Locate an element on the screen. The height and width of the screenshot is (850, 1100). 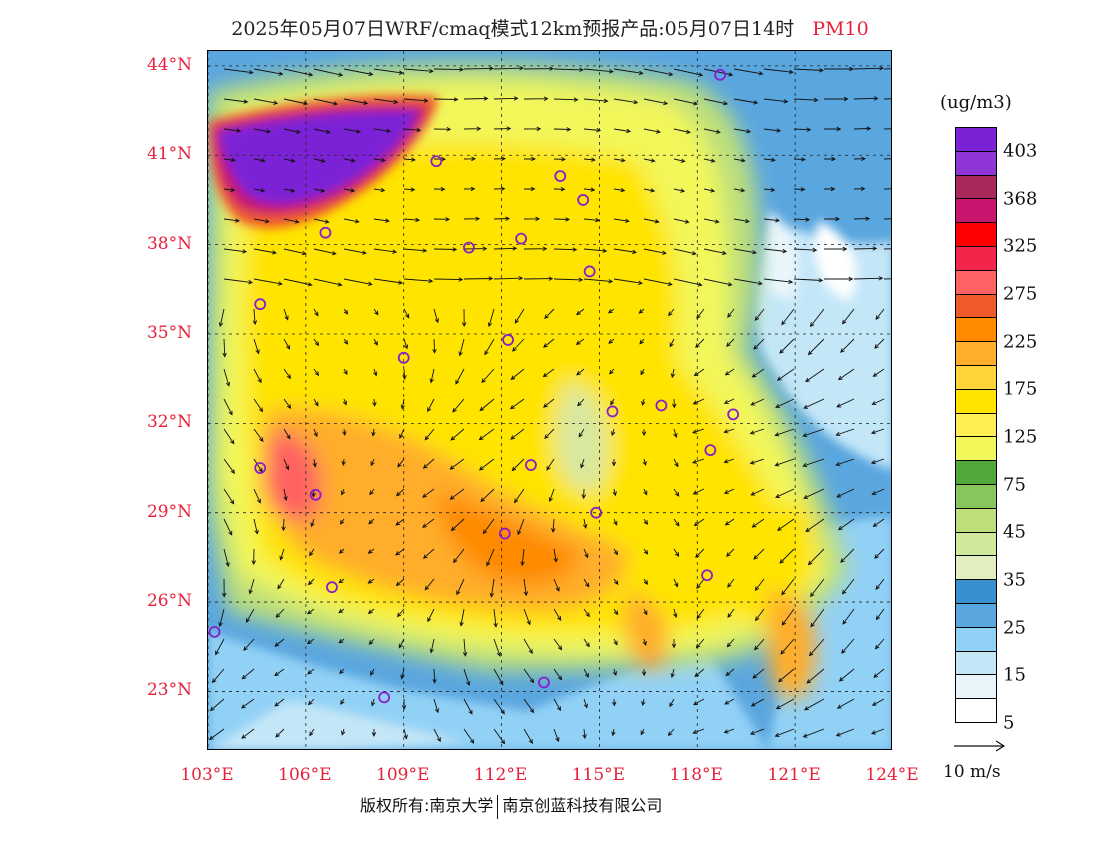
colorbar-tick-label: 125 is located at coordinates (1020, 437).